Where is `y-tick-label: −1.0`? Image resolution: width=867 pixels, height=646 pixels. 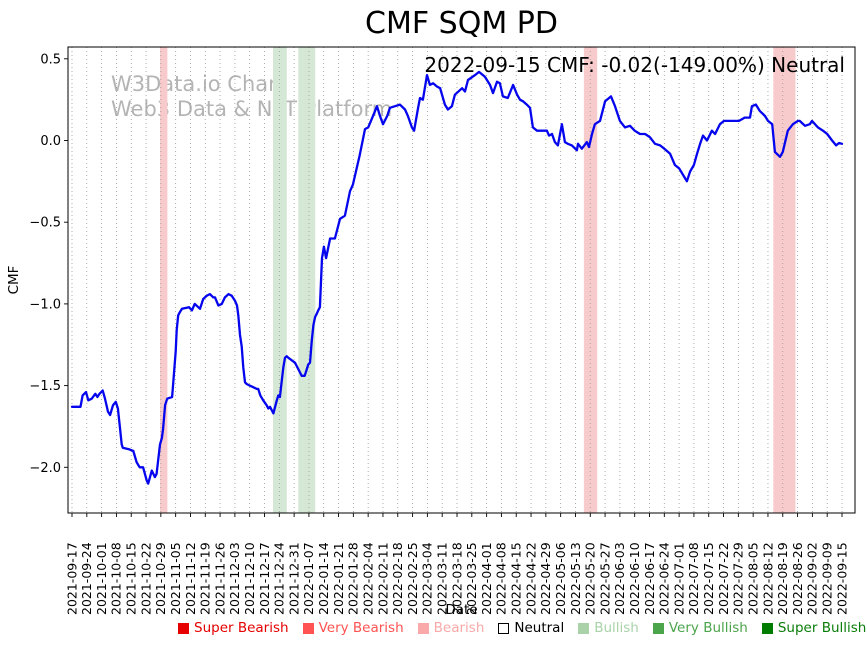 y-tick-label: −1.0 is located at coordinates (45, 304).